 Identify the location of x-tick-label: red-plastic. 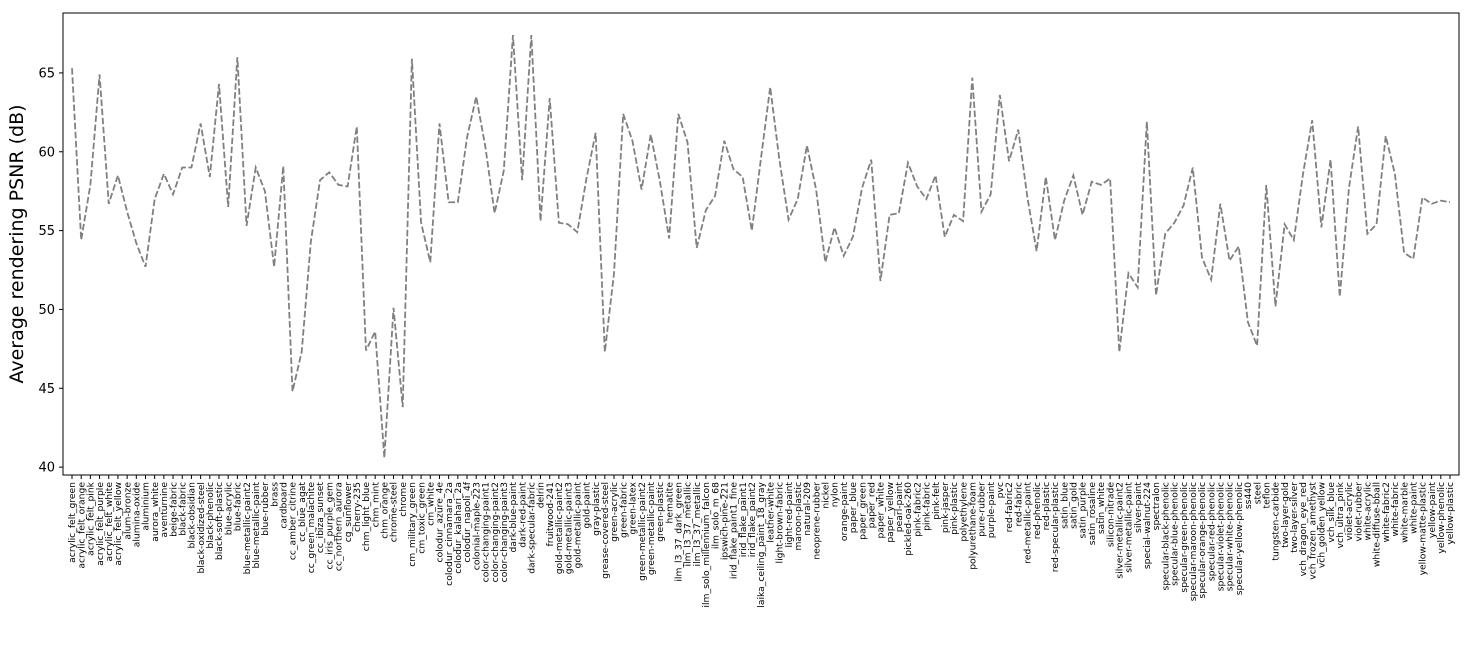
(1046, 506).